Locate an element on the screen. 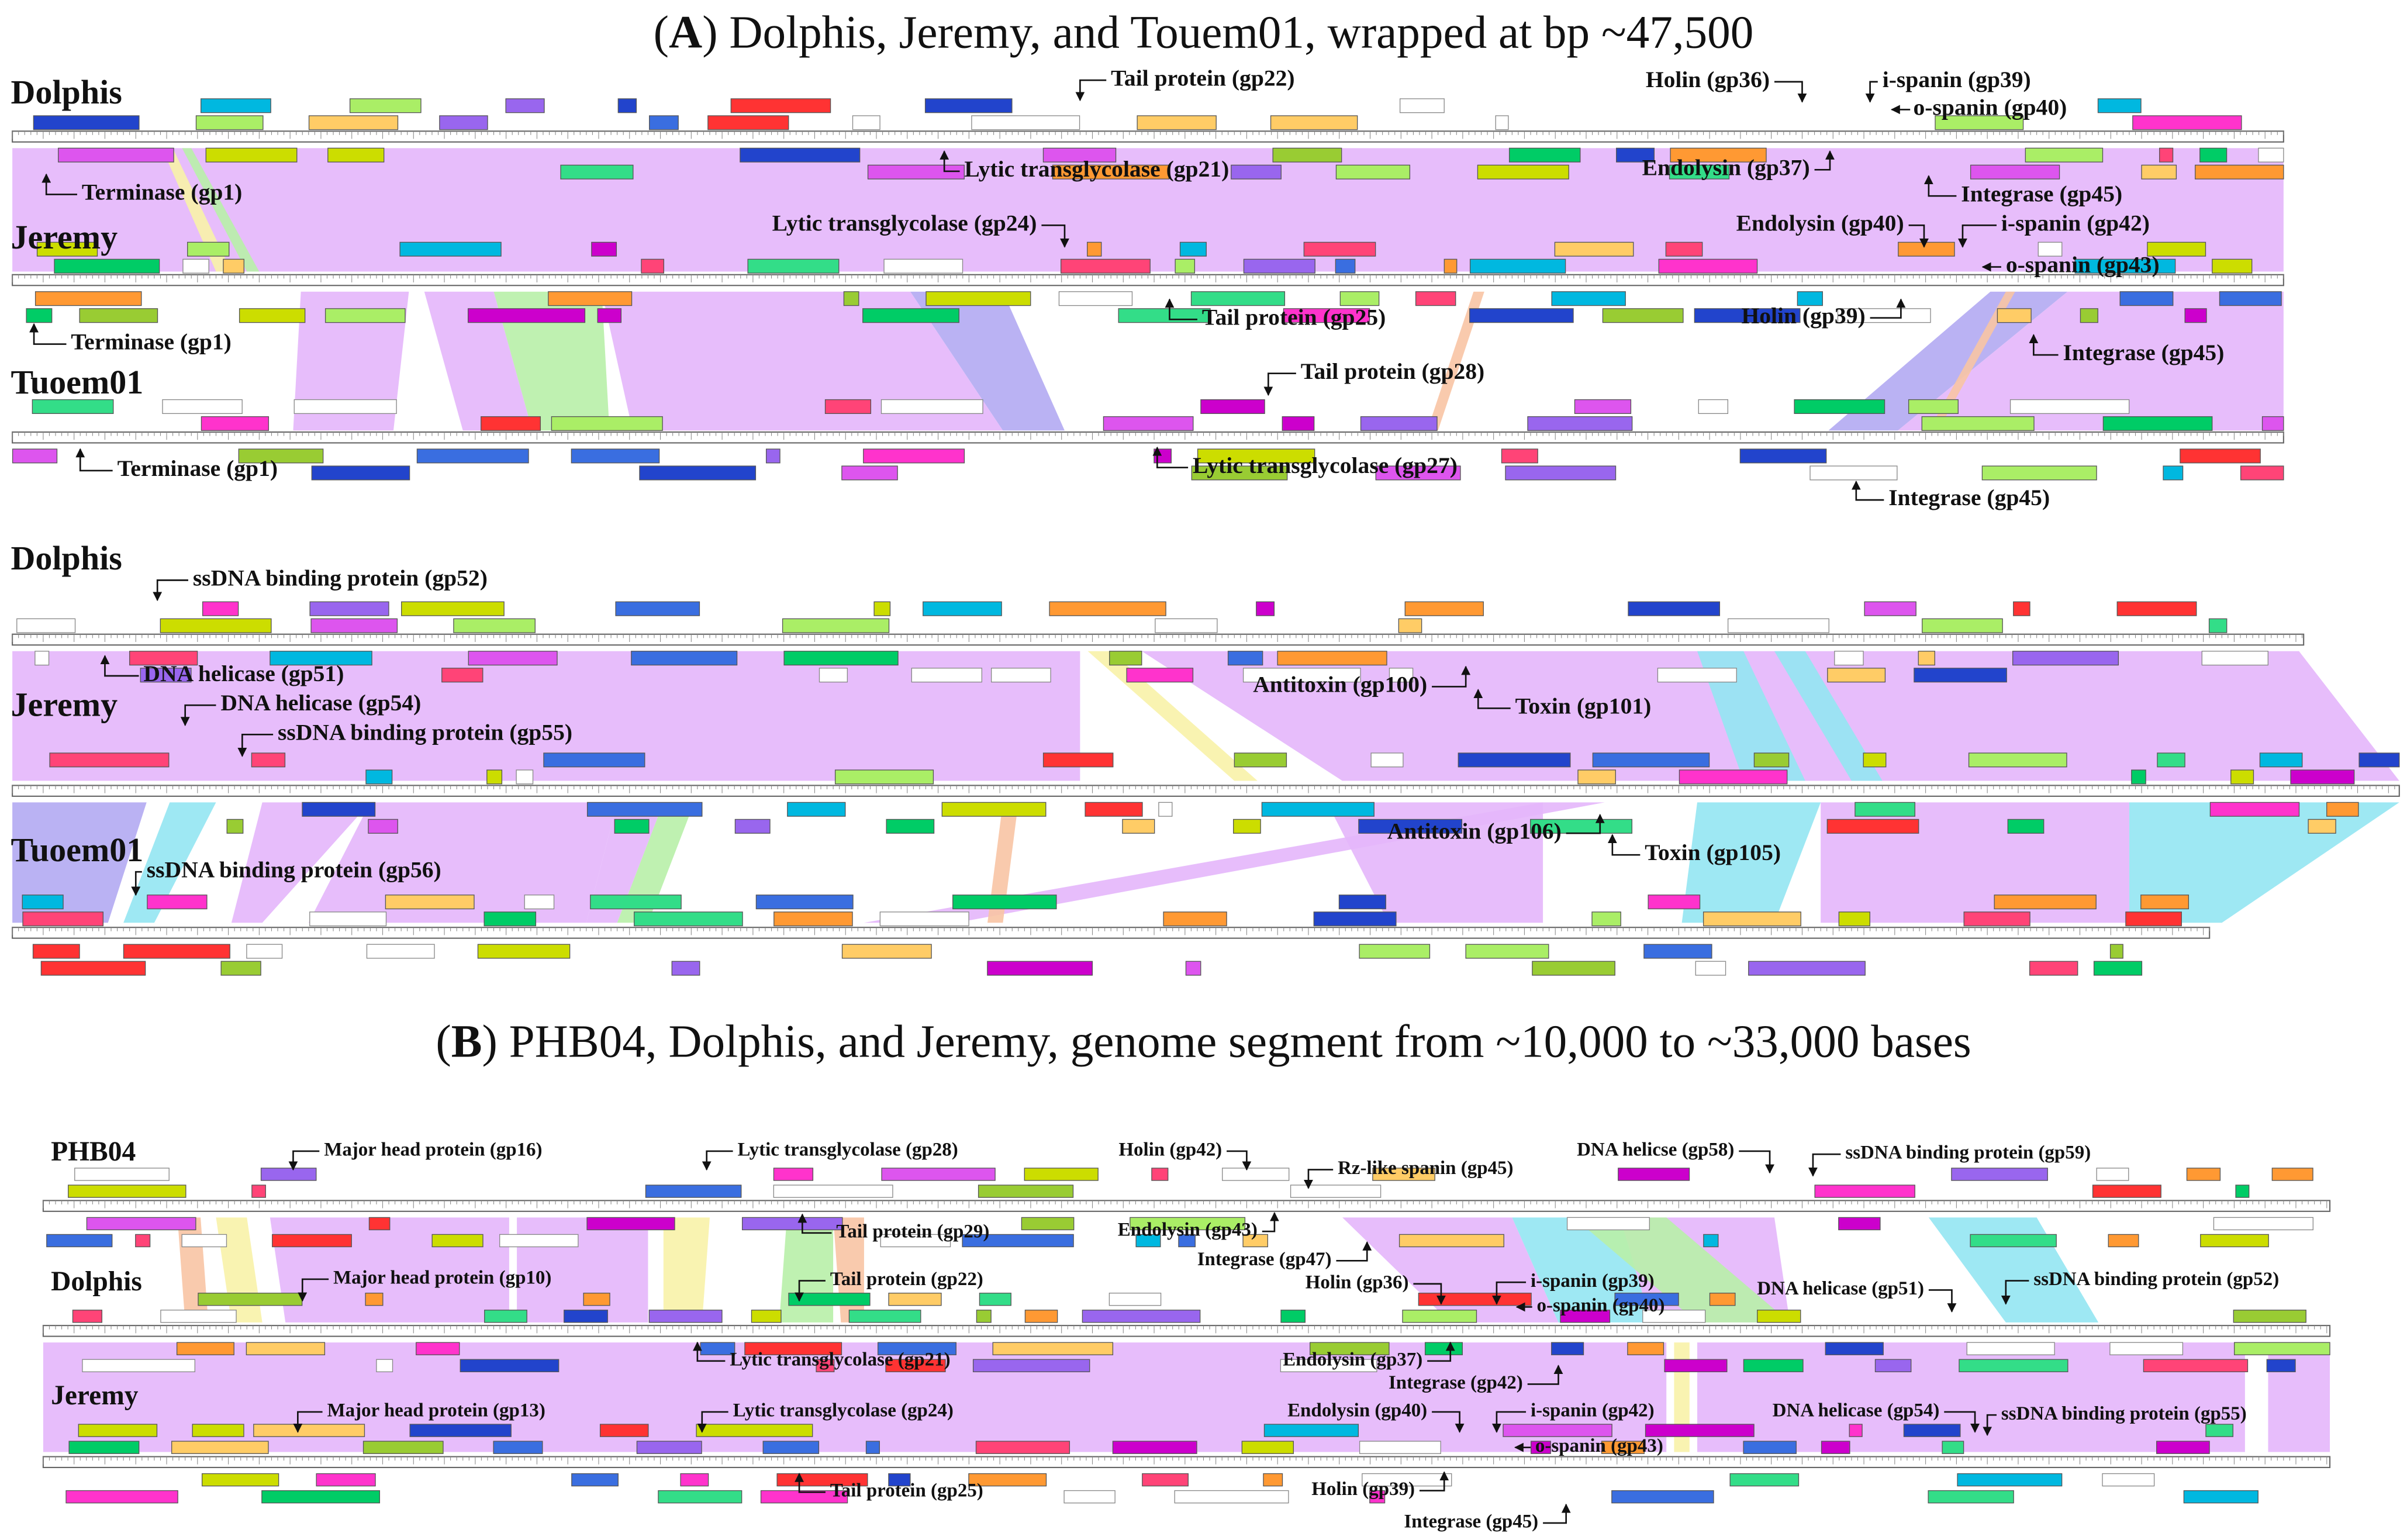 The height and width of the screenshot is (1540, 2407). annotation: Integrase (gp42) is located at coordinates (1456, 1383).